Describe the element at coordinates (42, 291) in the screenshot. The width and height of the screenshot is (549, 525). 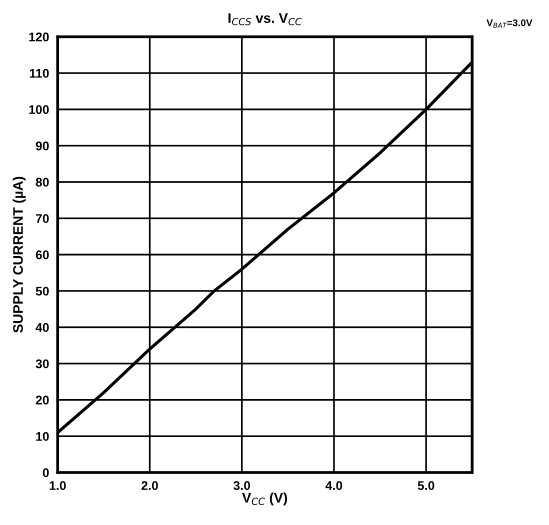
I see `y-tick-label: 50` at that location.